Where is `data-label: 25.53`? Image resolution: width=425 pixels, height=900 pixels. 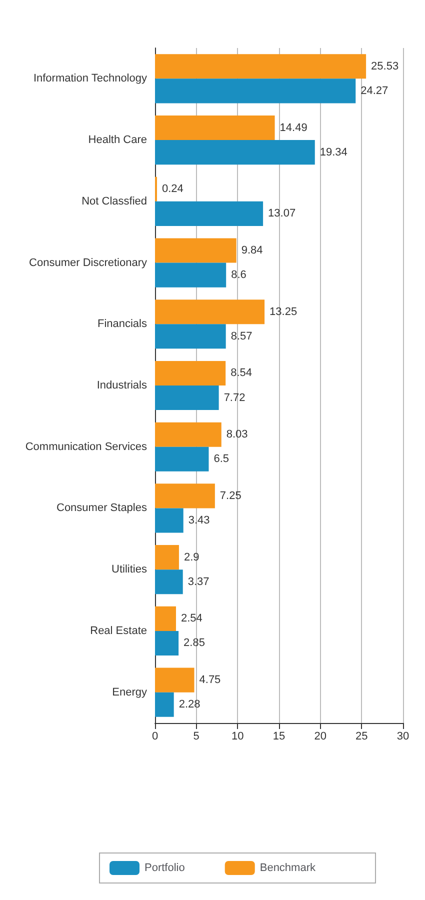 data-label: 25.53 is located at coordinates (385, 66).